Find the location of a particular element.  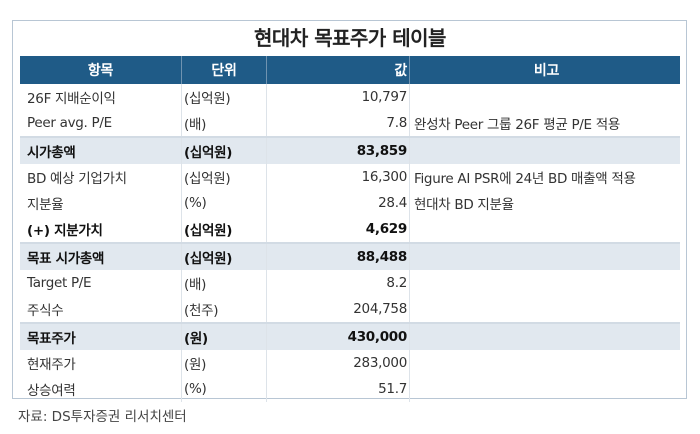

cell-value: 83,859 is located at coordinates (338, 150).